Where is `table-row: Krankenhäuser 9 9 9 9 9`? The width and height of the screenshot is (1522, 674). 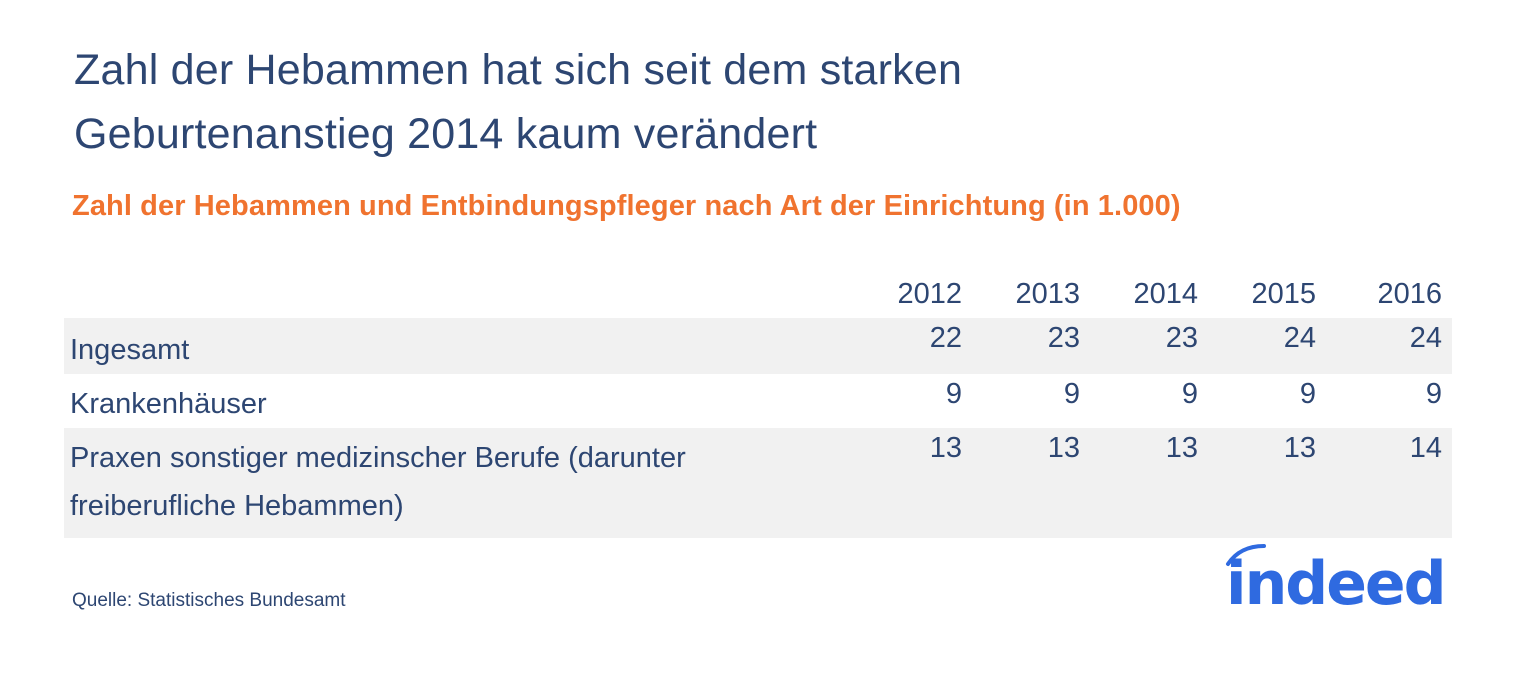
table-row: Krankenhäuser 9 9 9 9 9 is located at coordinates (758, 401).